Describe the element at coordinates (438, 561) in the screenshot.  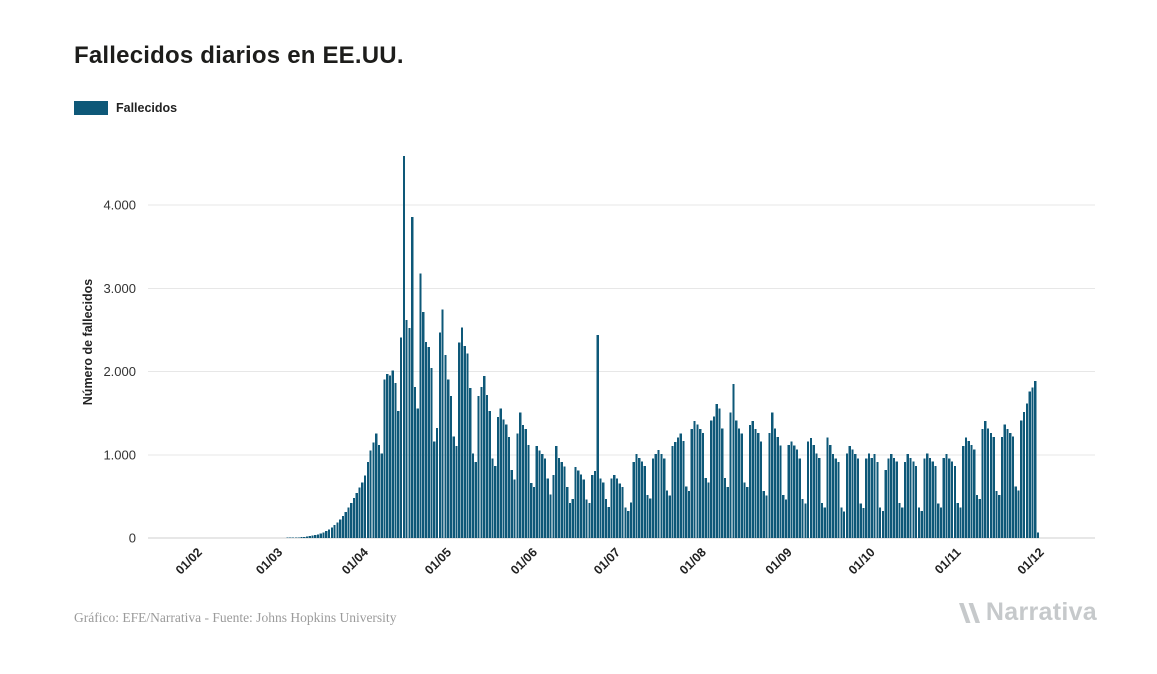
I see `svg-text: 01/05` at that location.